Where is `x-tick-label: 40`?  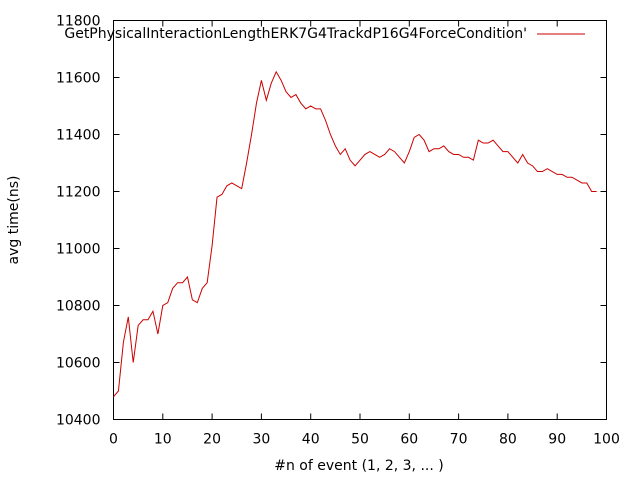 x-tick-label: 40 is located at coordinates (311, 440).